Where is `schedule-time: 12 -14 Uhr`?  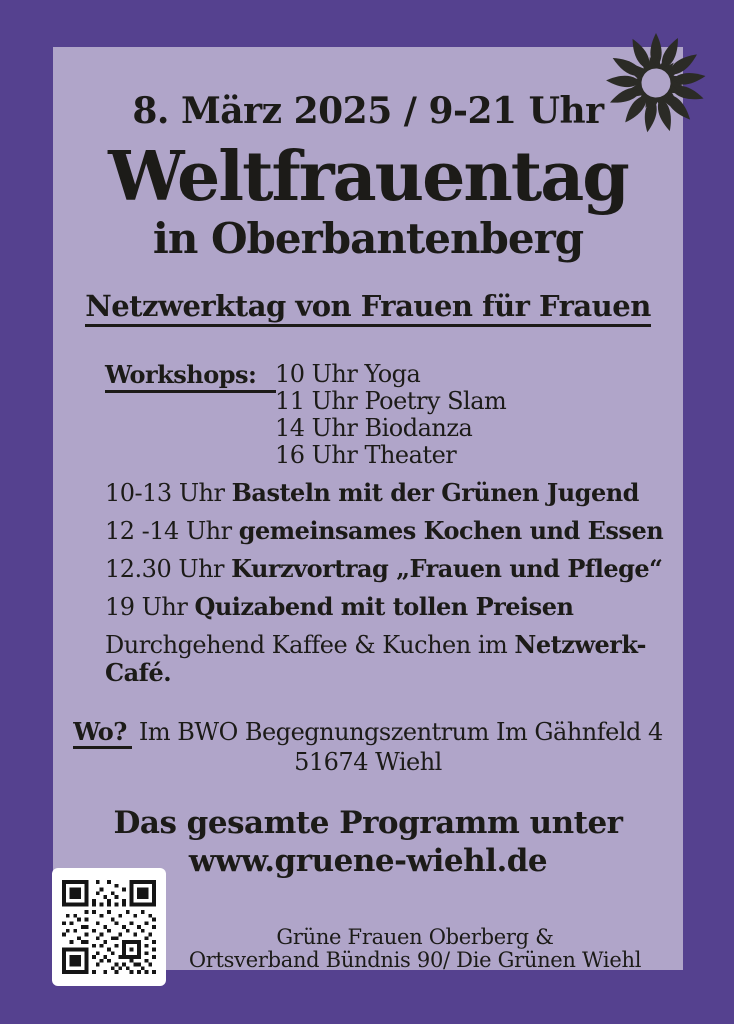 schedule-time: 12 -14 Uhr is located at coordinates (172, 531).